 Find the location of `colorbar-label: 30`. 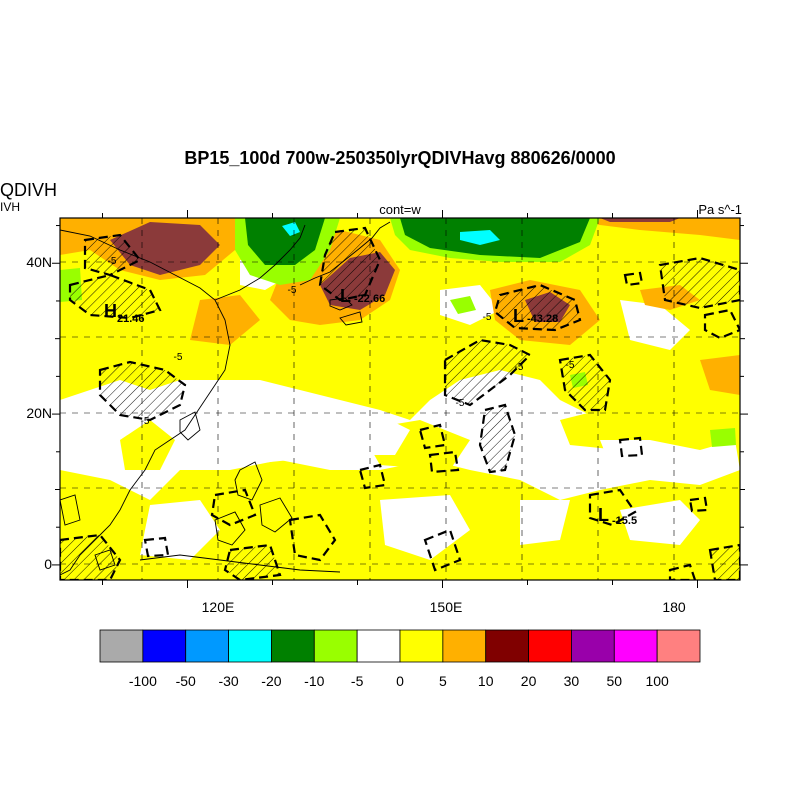

colorbar-label: 30 is located at coordinates (572, 681).